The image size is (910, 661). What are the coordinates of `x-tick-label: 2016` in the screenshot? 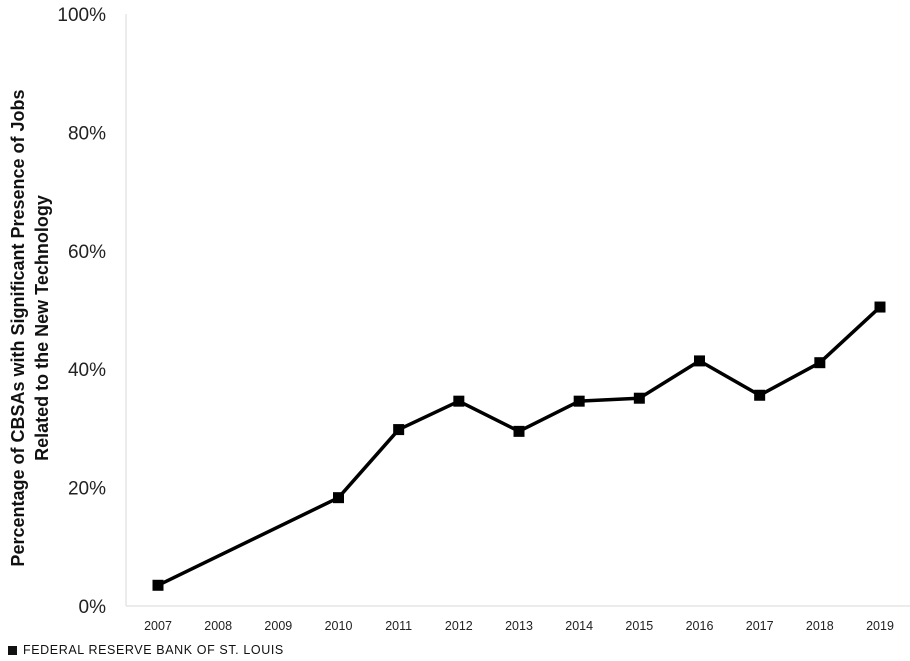 It's located at (700, 626).